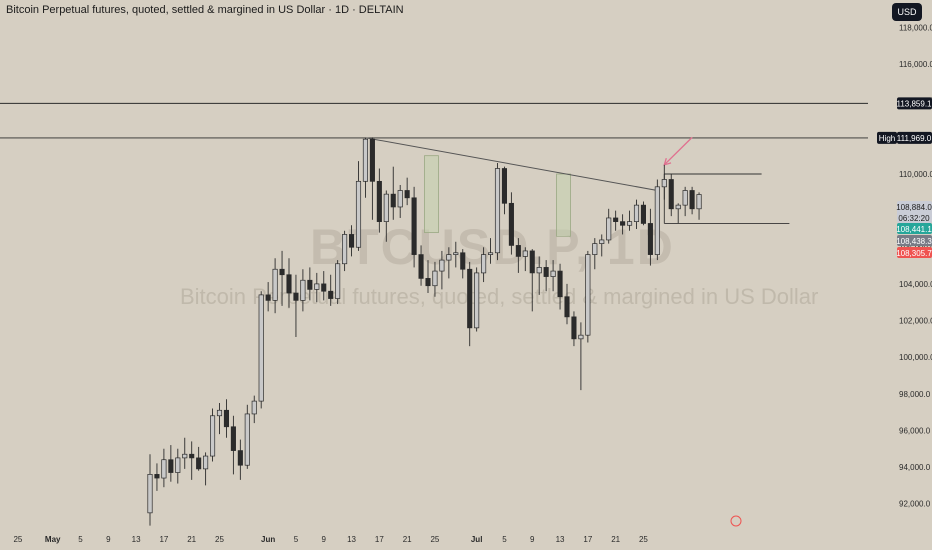 This screenshot has width=932, height=550. I want to click on price-tag-value: 108,305.7, so click(914, 253).